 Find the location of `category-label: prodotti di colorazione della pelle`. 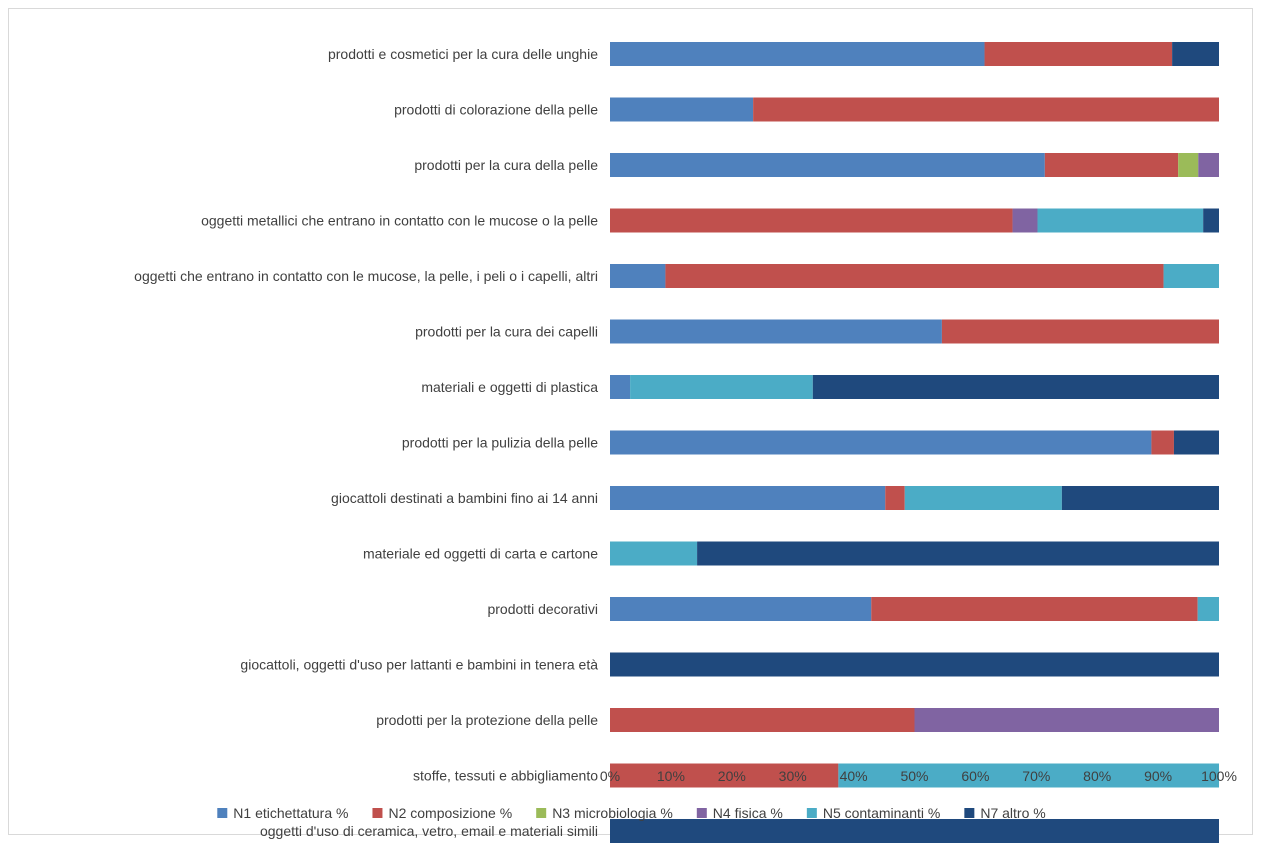

category-label: prodotti di colorazione della pelle is located at coordinates (496, 110).